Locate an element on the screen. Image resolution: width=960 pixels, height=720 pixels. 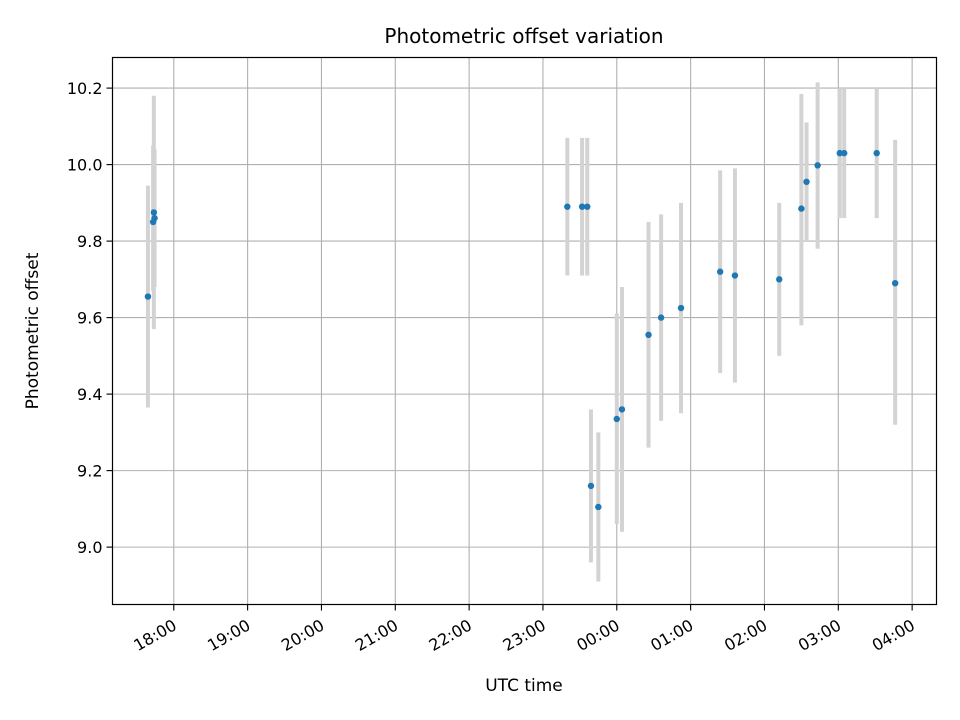
y-tick-label: 10.0 is located at coordinates (85, 165).